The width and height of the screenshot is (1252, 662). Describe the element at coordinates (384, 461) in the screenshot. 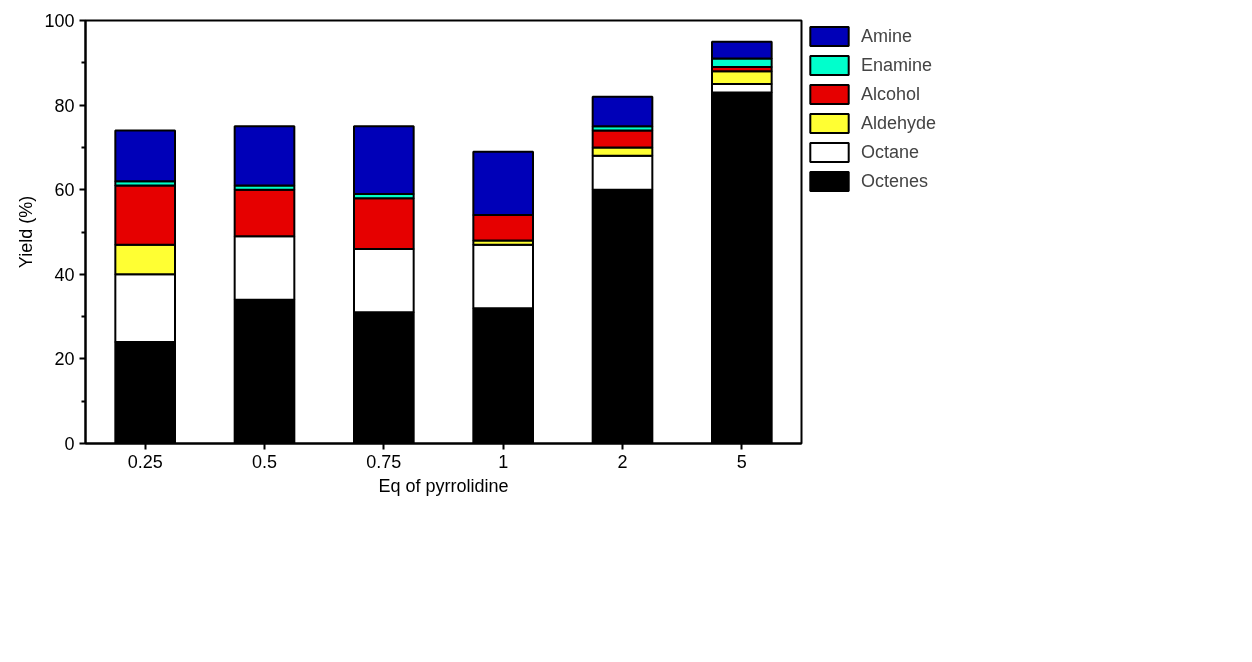

I see `x-tick-label: 0.75` at that location.